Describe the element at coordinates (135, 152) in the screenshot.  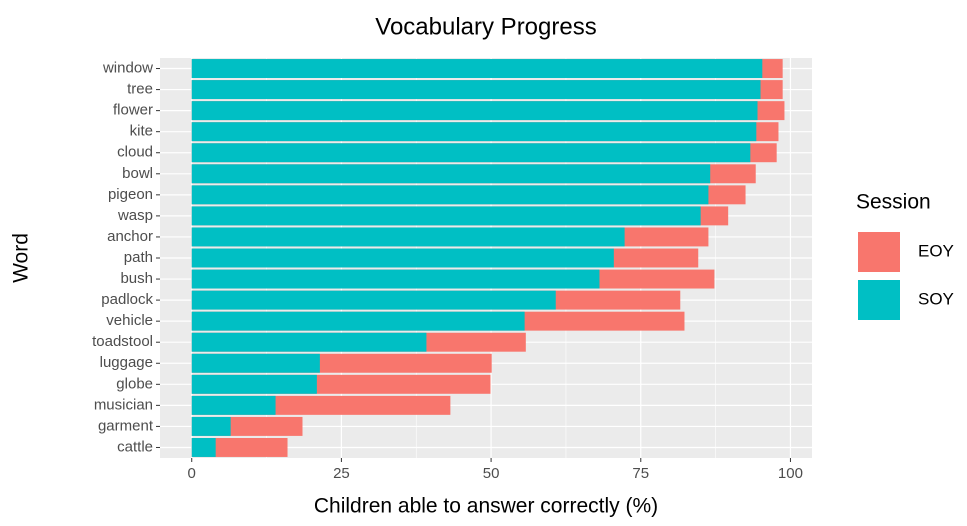
I see `y-tick-label: cloud` at that location.